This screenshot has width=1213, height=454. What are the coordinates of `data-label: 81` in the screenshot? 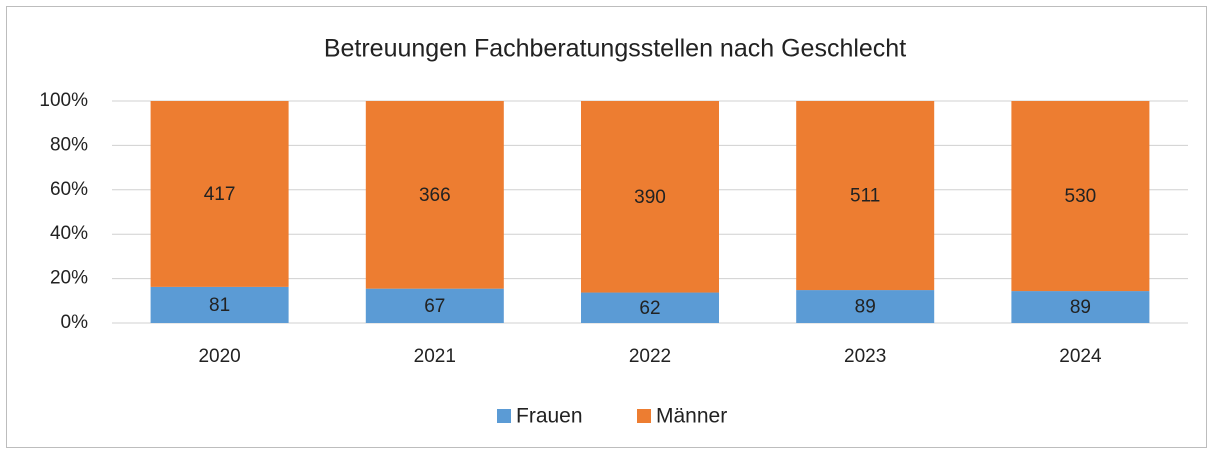 It's located at (219, 305).